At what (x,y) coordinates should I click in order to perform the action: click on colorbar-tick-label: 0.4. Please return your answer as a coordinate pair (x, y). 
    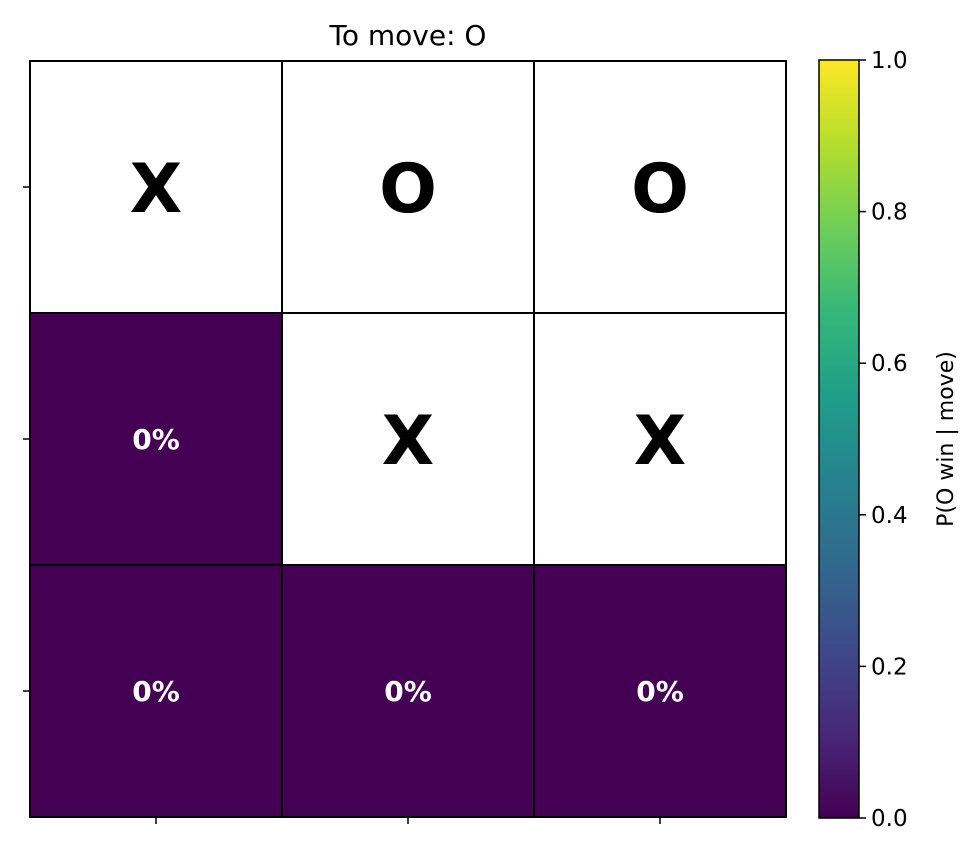
    Looking at the image, I should click on (889, 516).